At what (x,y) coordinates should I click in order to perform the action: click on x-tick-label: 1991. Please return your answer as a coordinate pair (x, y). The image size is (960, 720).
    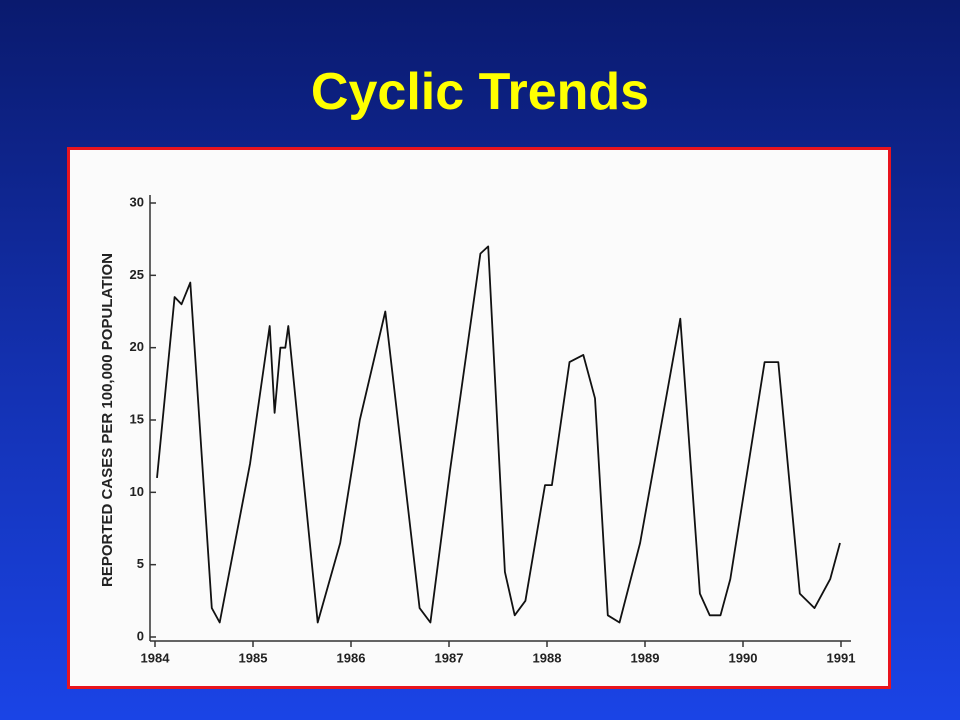
    Looking at the image, I should click on (841, 657).